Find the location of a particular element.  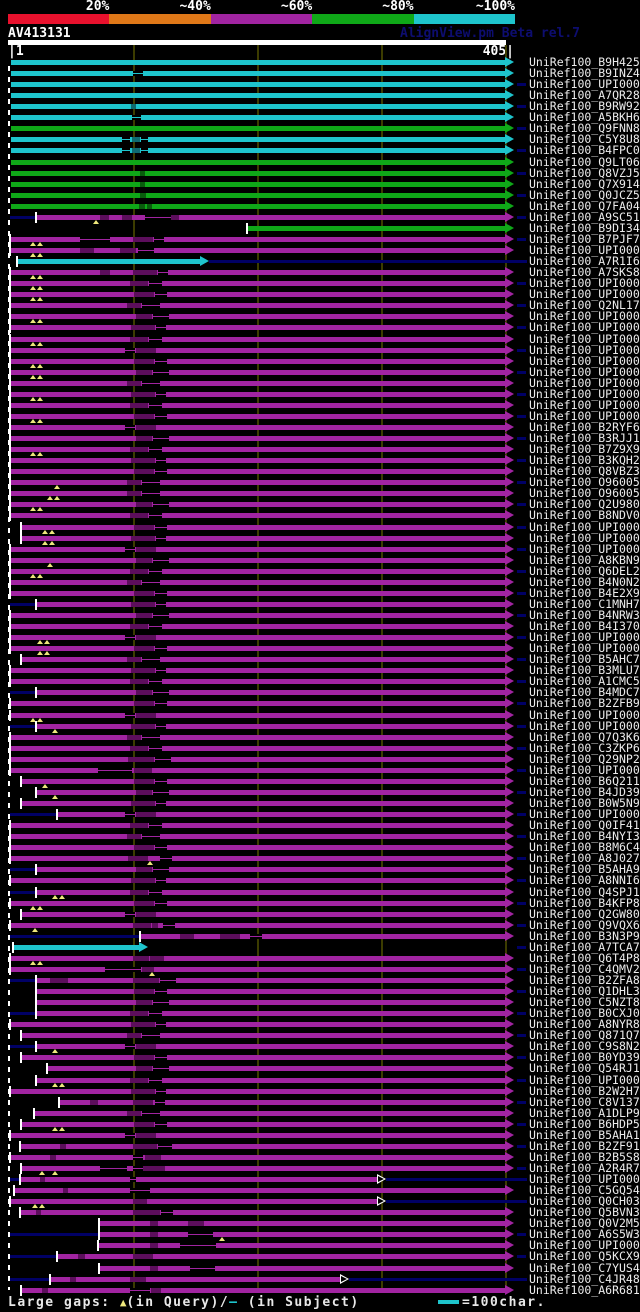

hit-label: UniRef100_B2B5S8 is located at coordinates (584, 1157).